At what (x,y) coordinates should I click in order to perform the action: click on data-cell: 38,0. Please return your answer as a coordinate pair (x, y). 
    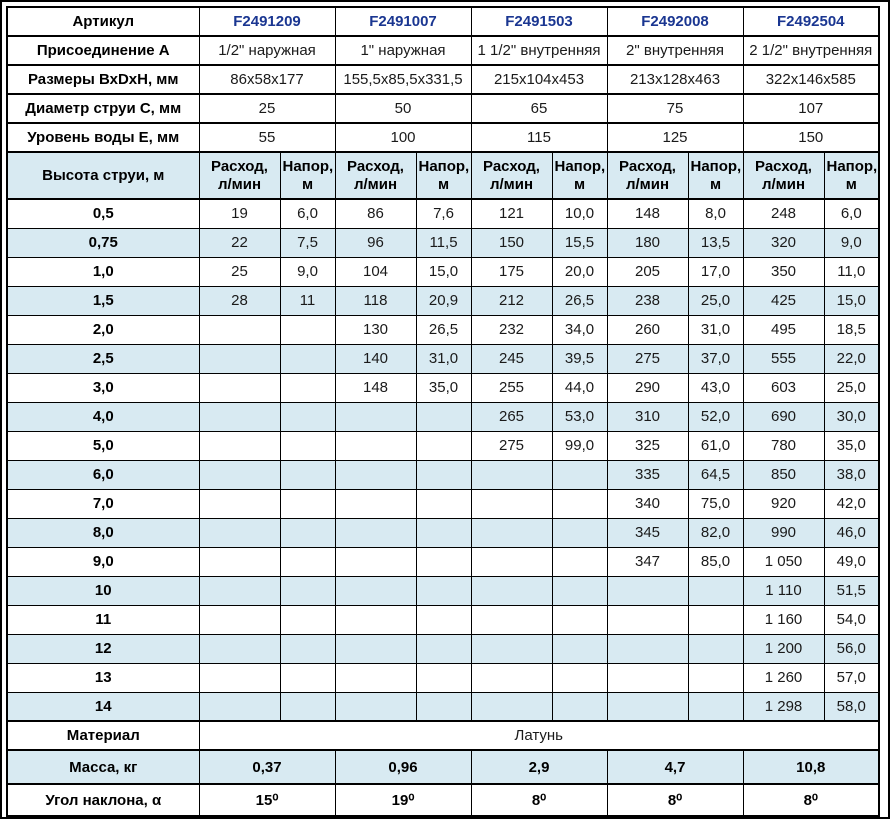
    Looking at the image, I should click on (851, 474).